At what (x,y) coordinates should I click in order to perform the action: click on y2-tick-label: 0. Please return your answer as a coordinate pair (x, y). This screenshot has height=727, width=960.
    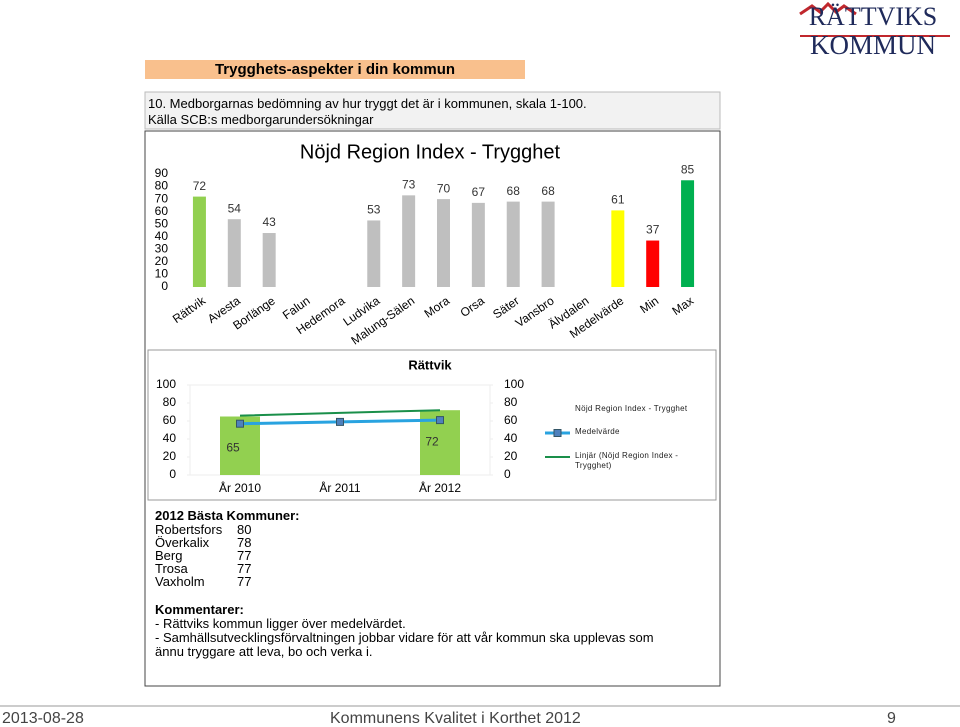
    Looking at the image, I should click on (507, 474).